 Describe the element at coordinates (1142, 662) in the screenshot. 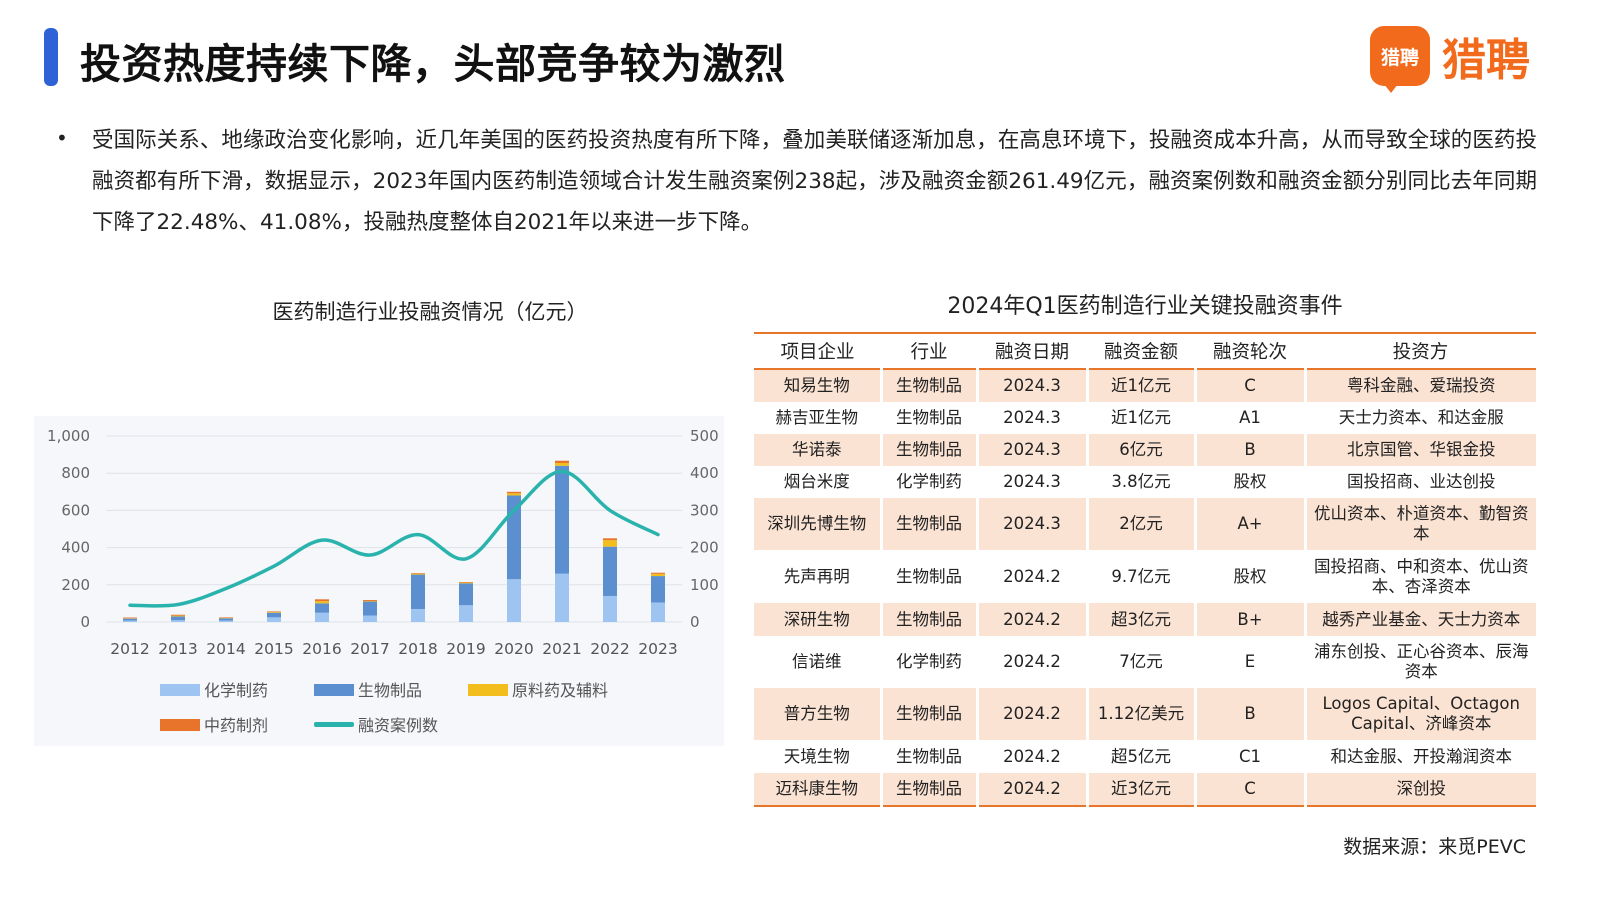

I see `cell-amount: 7亿元` at that location.